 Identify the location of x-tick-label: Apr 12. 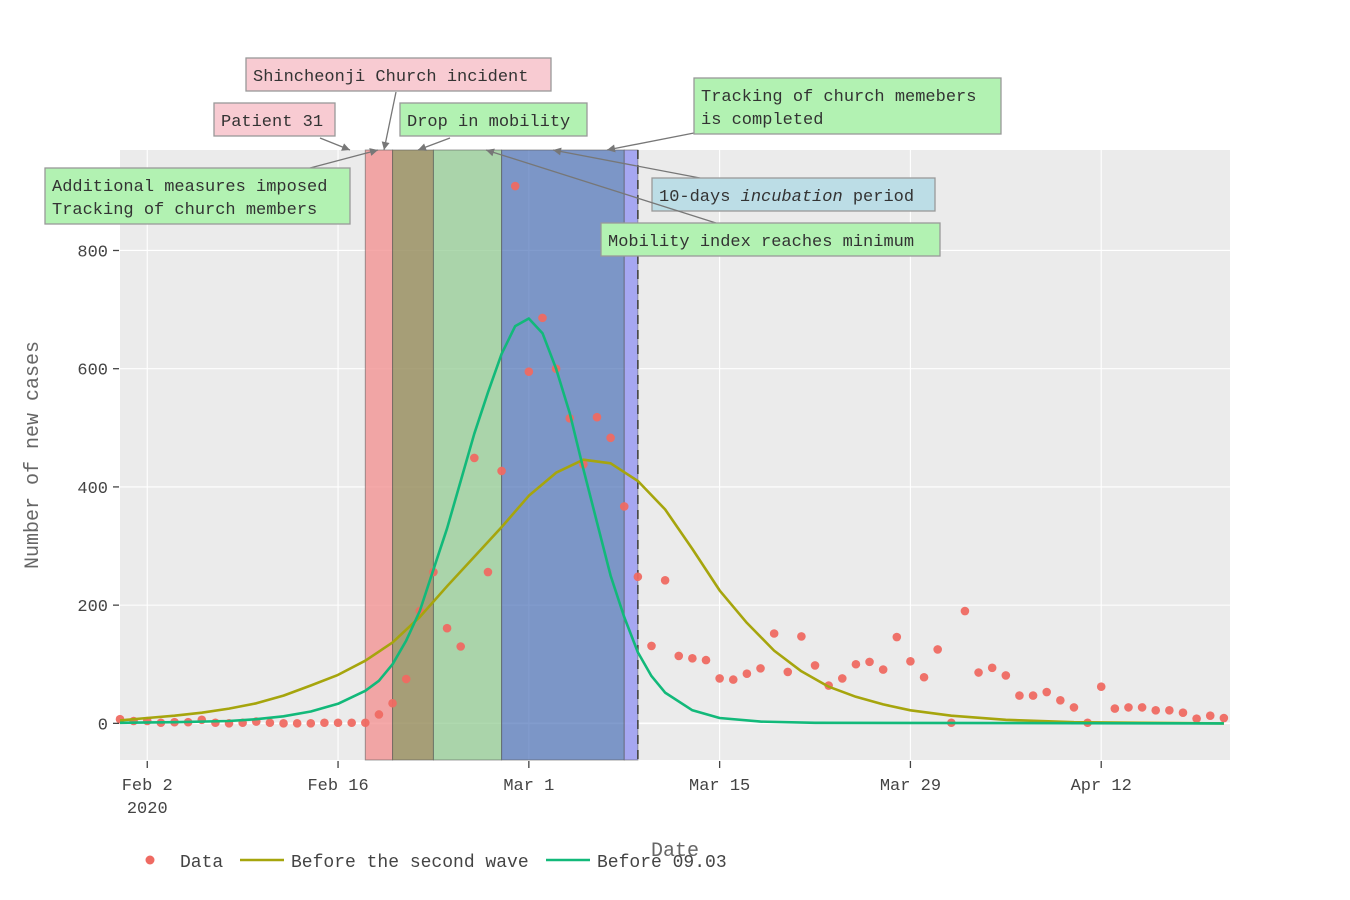
(1101, 786).